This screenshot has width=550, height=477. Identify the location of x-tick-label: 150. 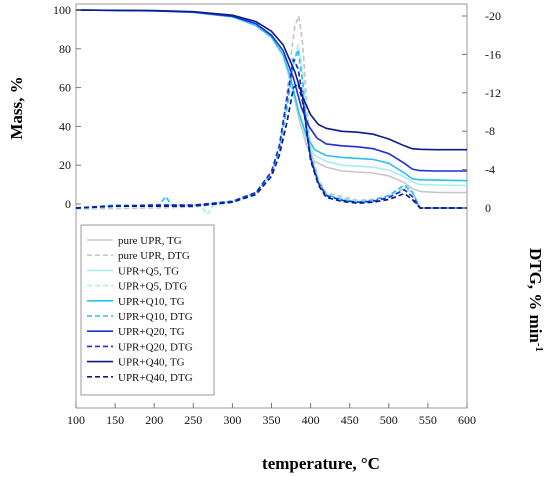
(115, 420).